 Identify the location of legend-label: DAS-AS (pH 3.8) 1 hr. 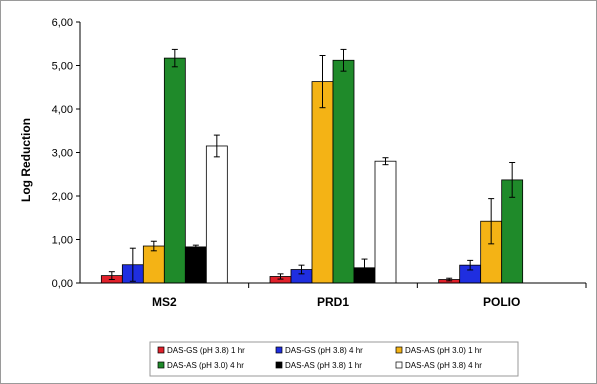
(323, 365).